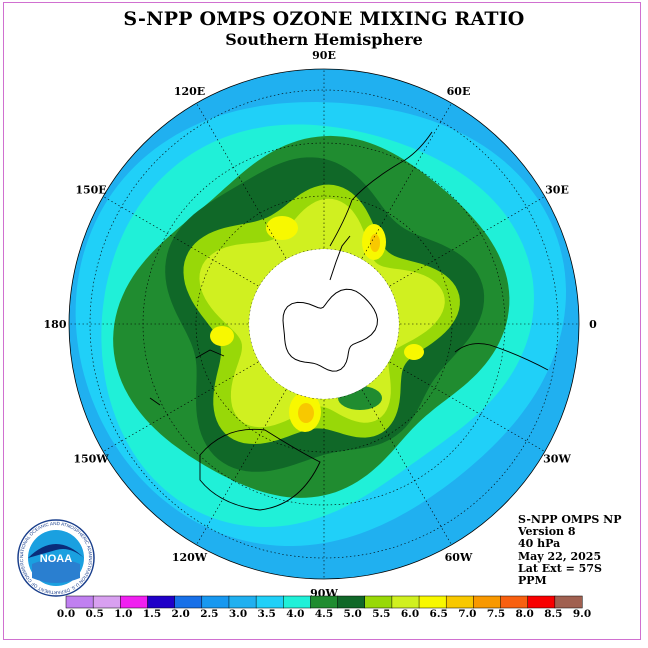  What do you see at coordinates (524, 614) in the screenshot?
I see `colorbar-tick-label: 8.0` at bounding box center [524, 614].